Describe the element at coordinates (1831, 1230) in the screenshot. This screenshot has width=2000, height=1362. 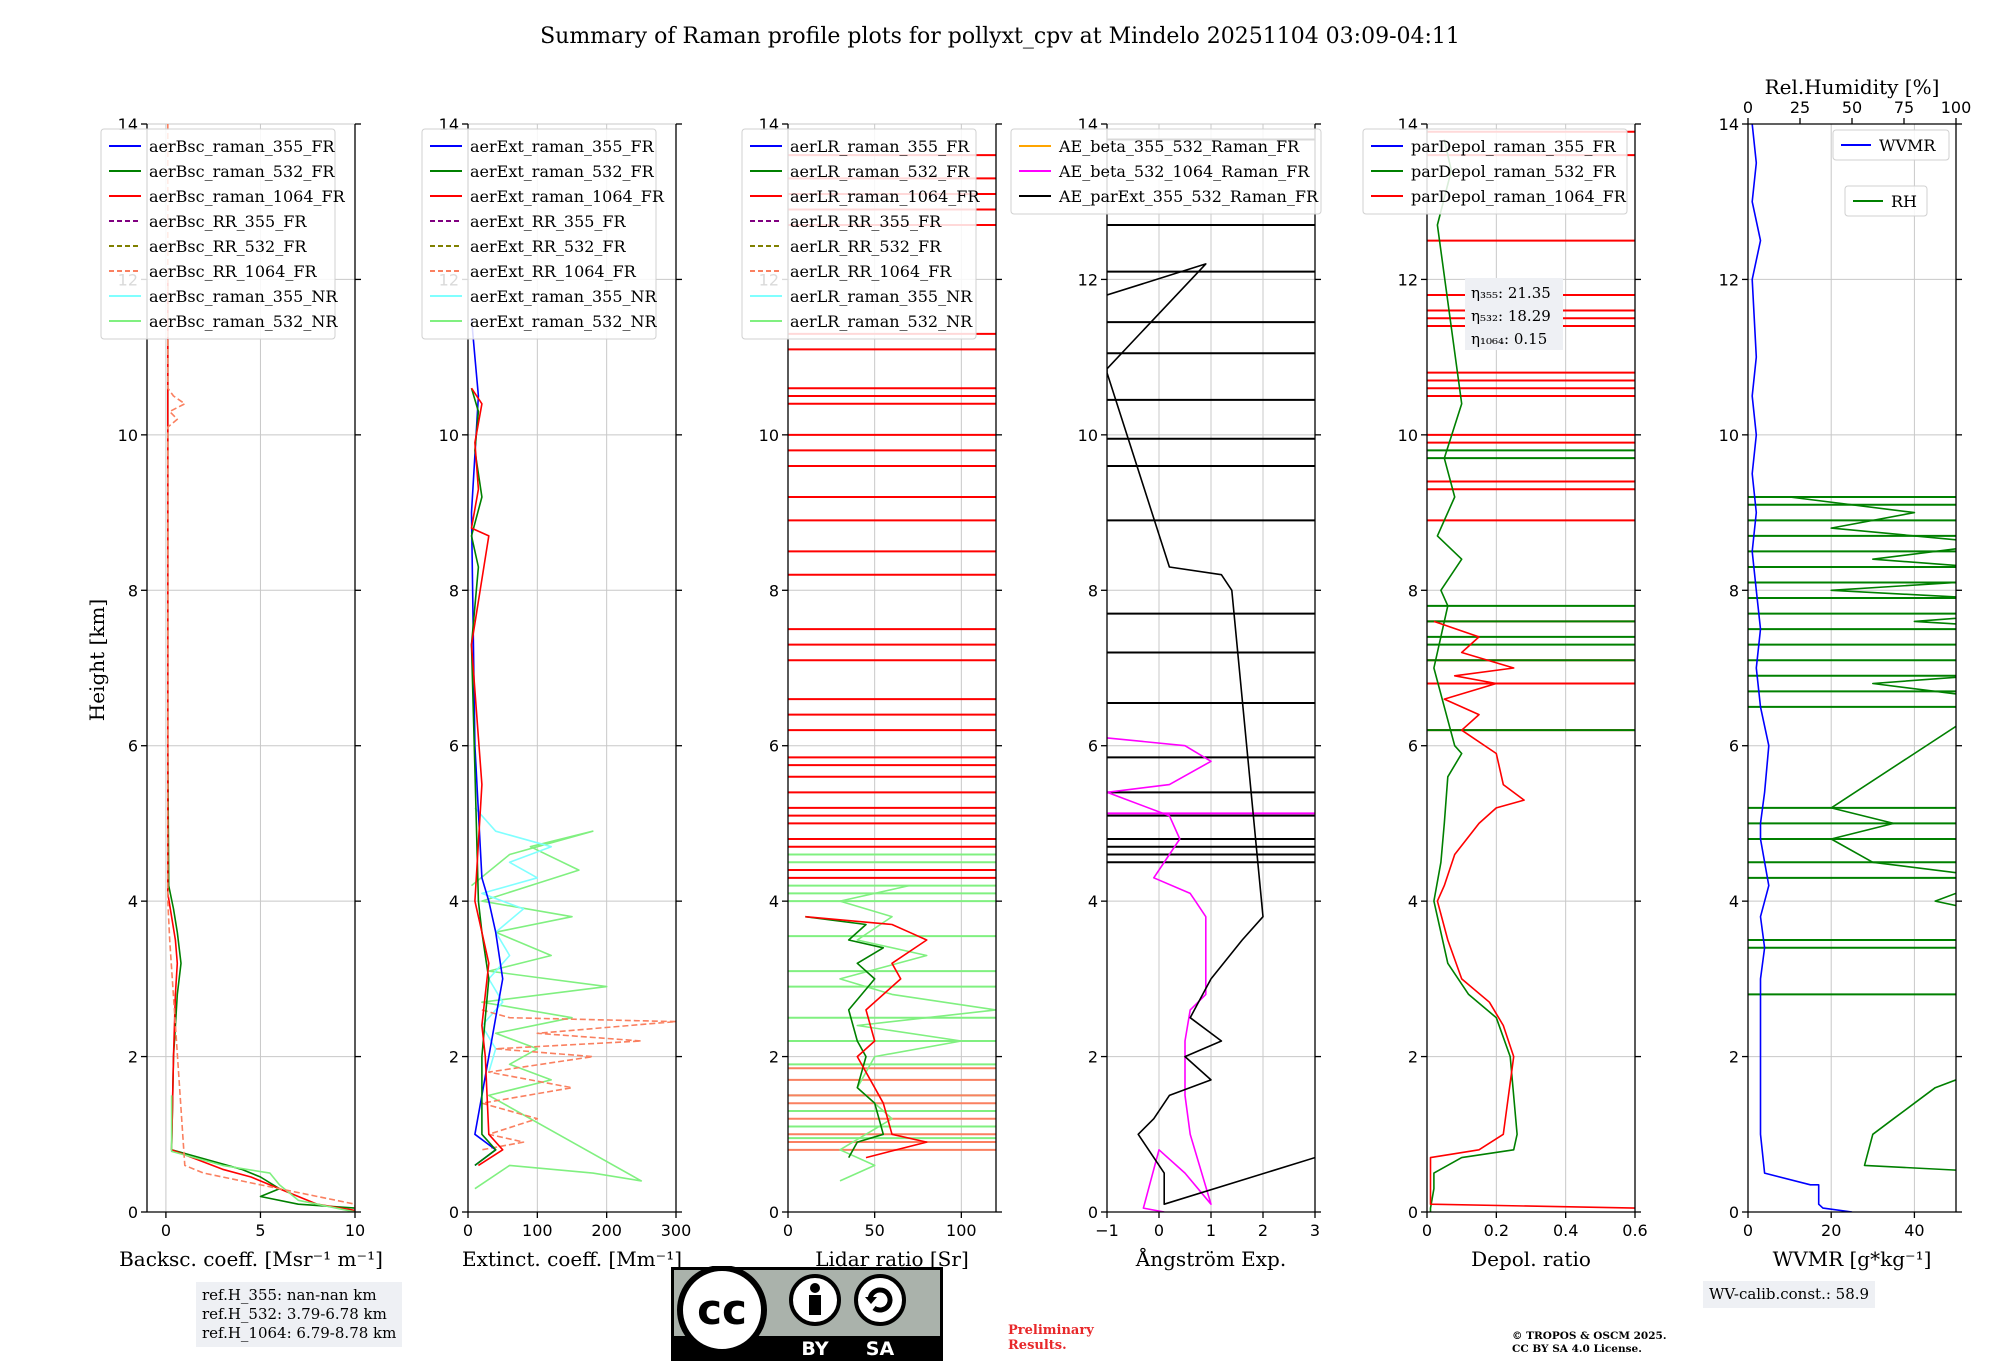
I see `tick-label-x: 20` at that location.